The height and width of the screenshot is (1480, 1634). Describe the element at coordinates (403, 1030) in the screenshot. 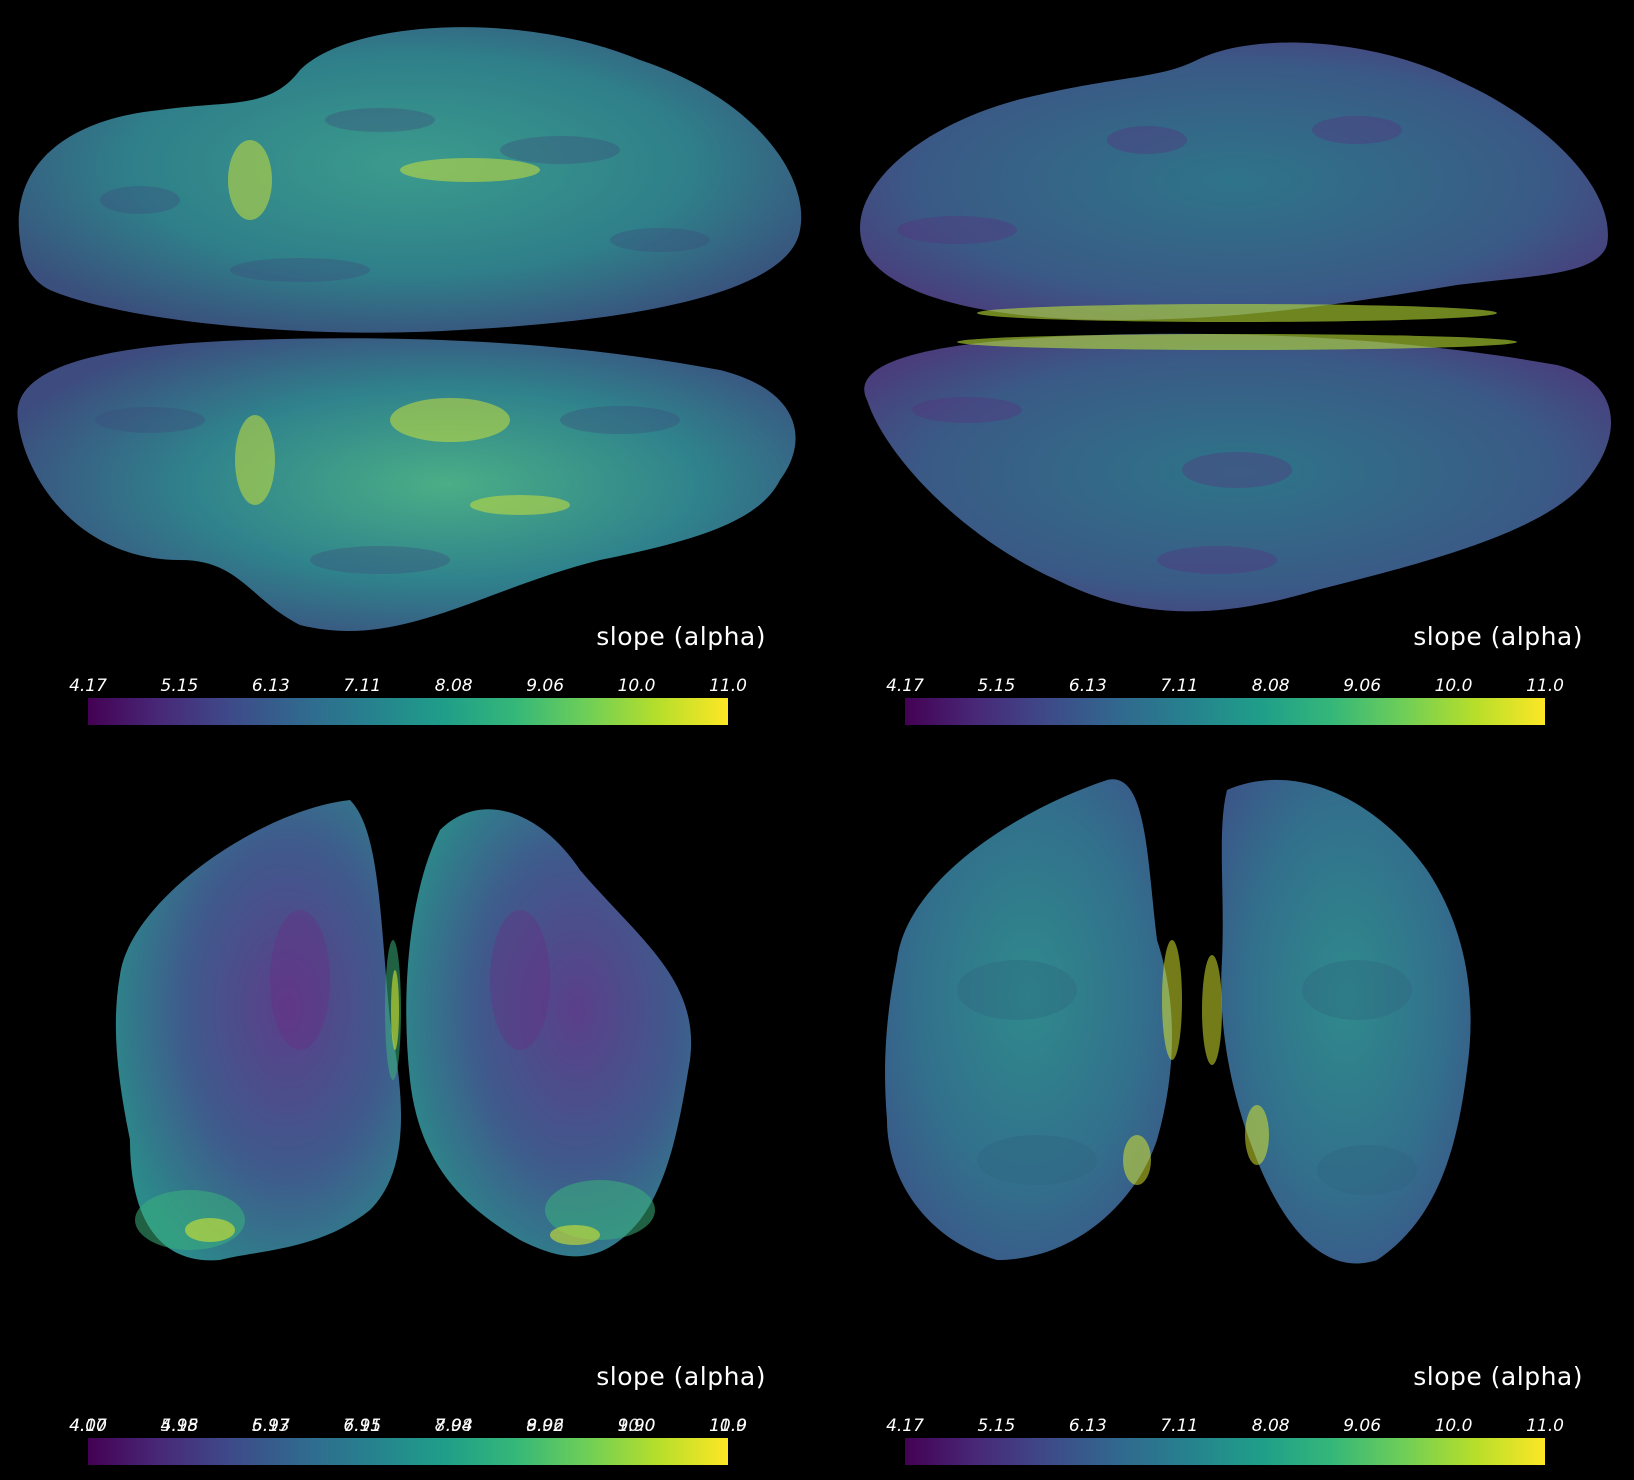

I see `brain-render-anterior` at that location.